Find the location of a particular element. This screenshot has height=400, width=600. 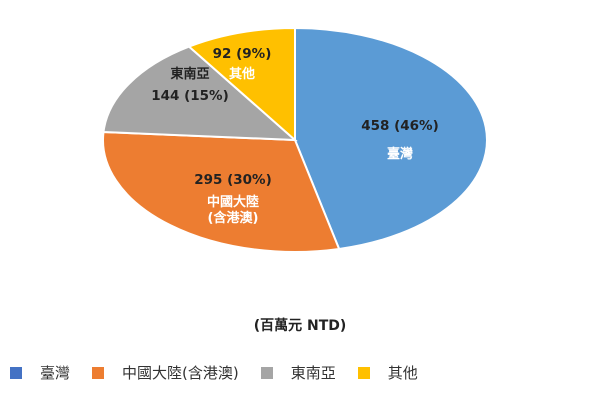

pie-slice-southeast-asia is located at coordinates (200, 93).